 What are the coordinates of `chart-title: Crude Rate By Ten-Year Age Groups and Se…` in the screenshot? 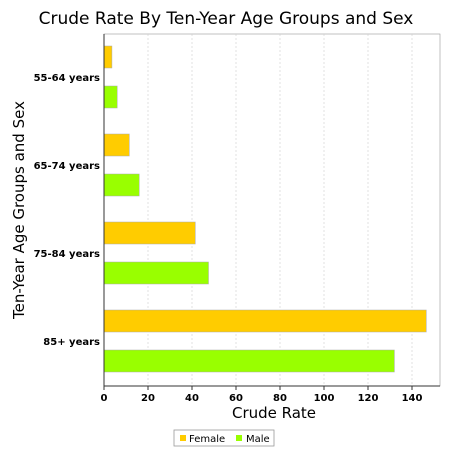 It's located at (226, 19).